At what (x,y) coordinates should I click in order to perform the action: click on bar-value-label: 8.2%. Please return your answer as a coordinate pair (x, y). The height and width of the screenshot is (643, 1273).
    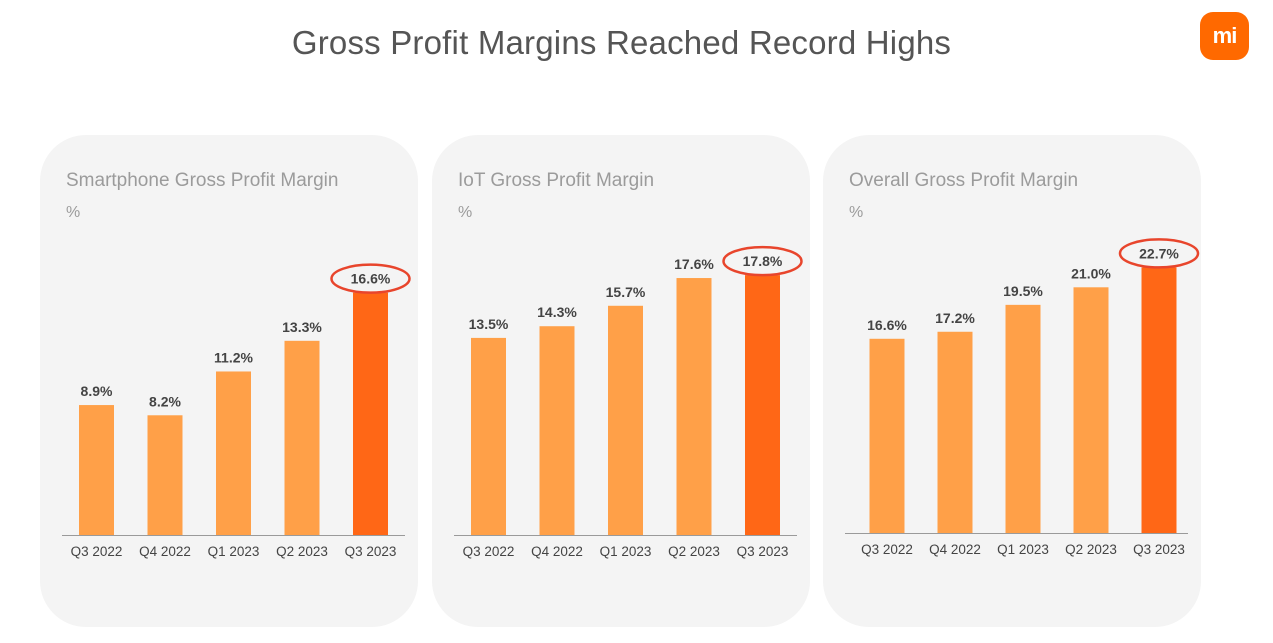
    Looking at the image, I should click on (165, 401).